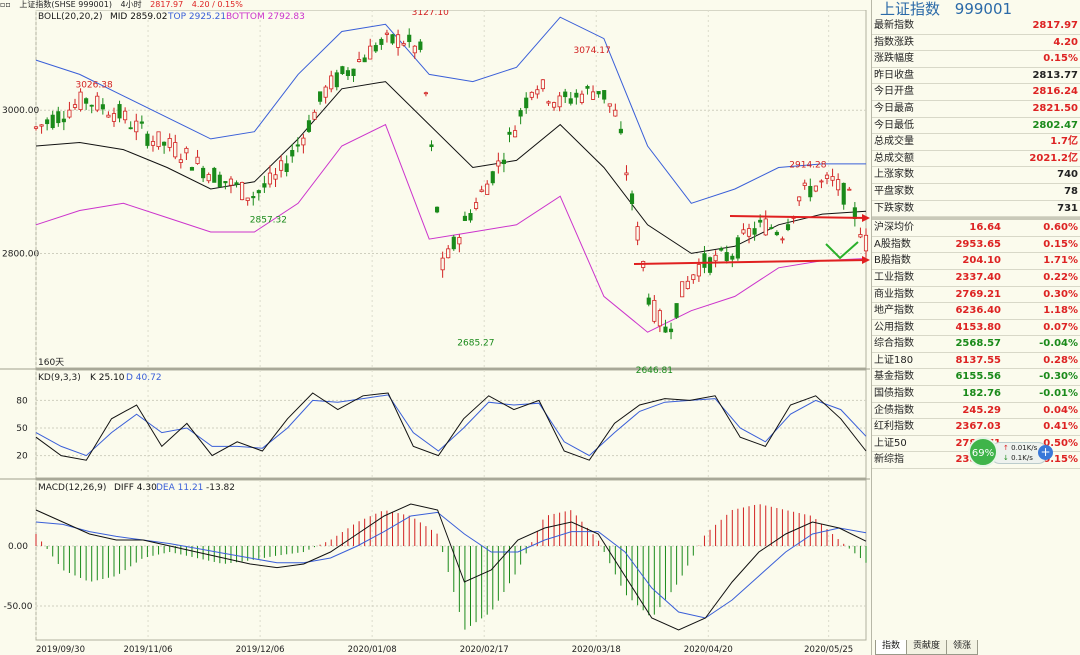  I want to click on index-label: 红利指数, so click(894, 427).